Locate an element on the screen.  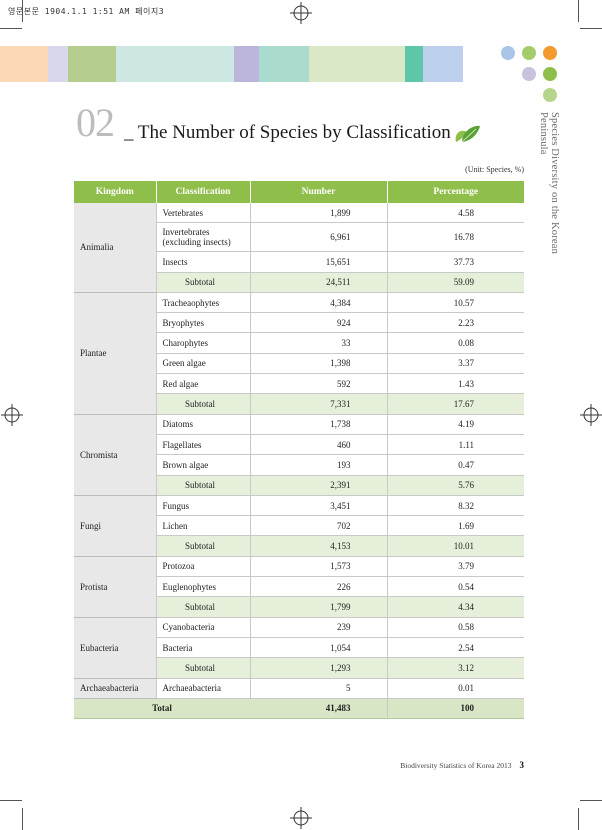
subtotal-row: Subtotal 2,391 5.76 is located at coordinates (299, 485).